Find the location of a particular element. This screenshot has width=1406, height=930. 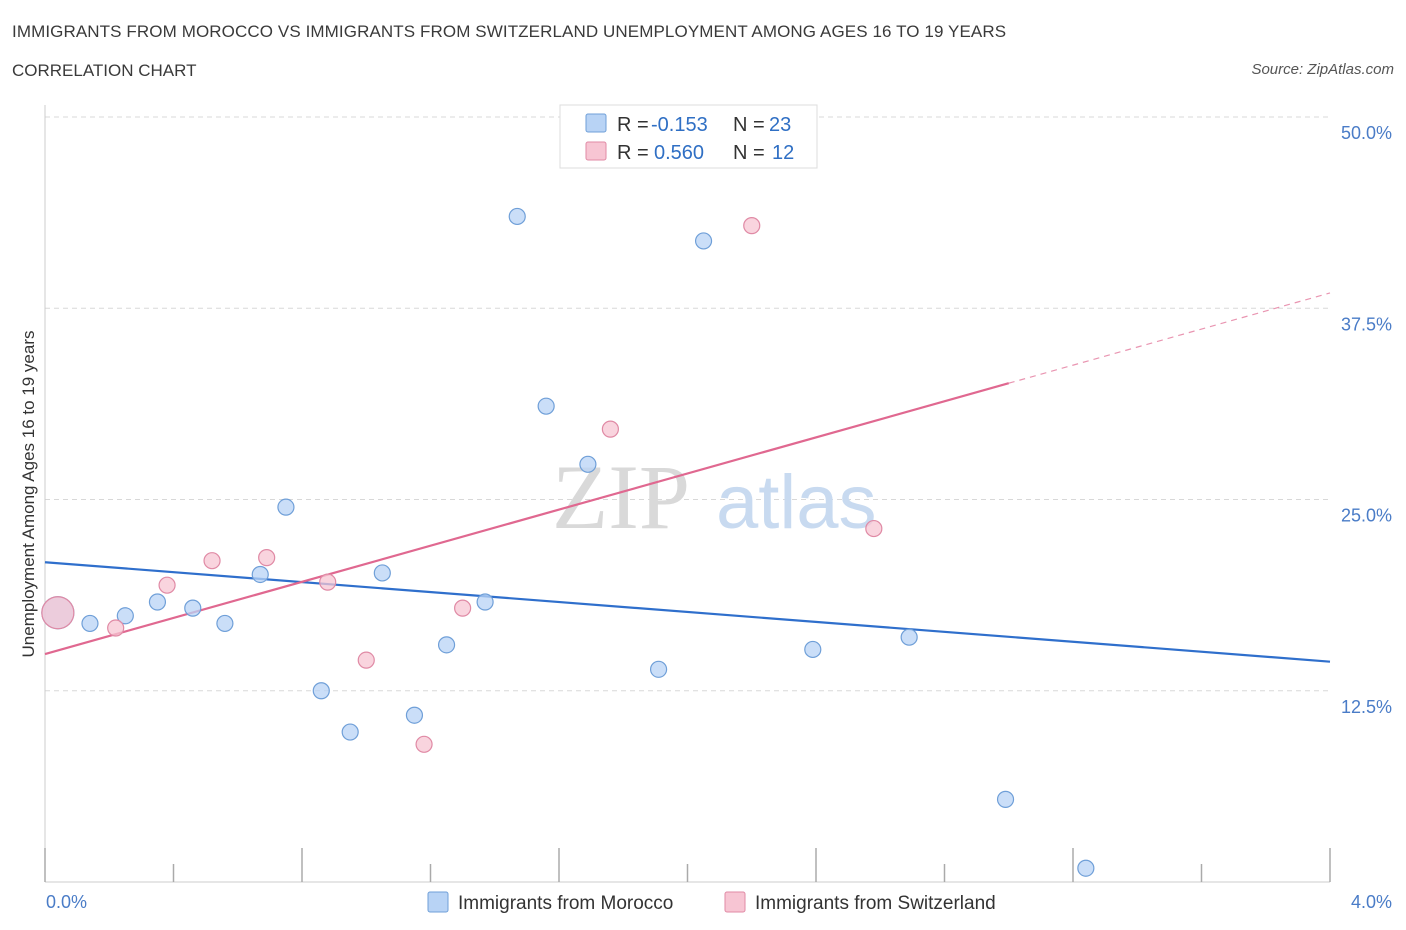

legend-n-label-switzerland: N = is located at coordinates (749, 153).